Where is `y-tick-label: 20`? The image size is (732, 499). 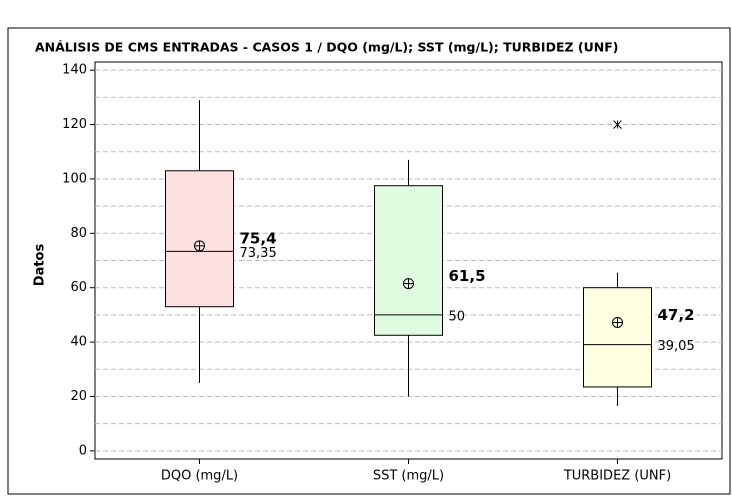 y-tick-label: 20 is located at coordinates (78, 396).